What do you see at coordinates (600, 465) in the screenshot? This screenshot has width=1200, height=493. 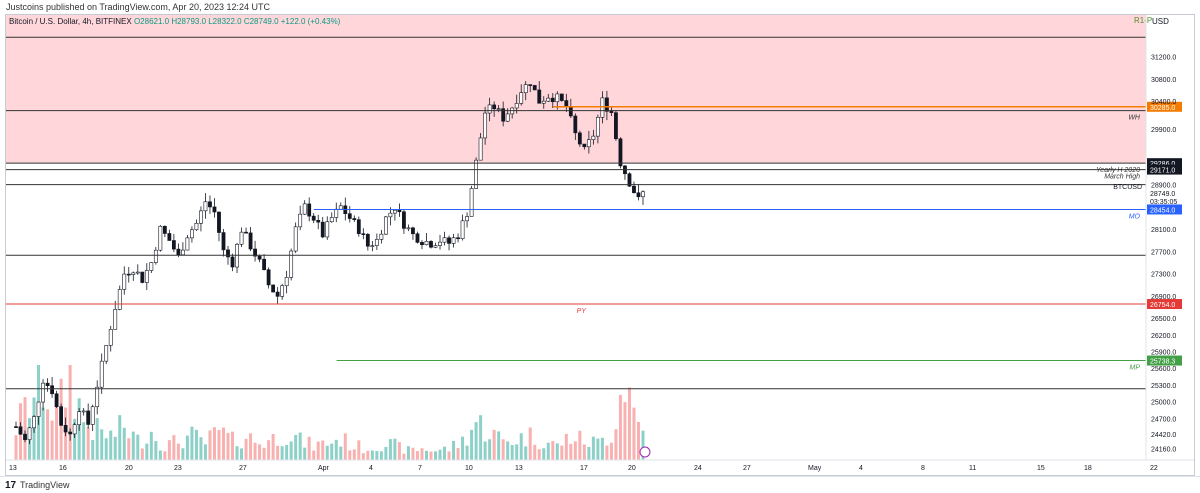 I see `time-axis: 13 16 20 23 27 Apr 4 7 10 13 17 20 24 27 May 4 8 11 15 18 22` at bounding box center [600, 465].